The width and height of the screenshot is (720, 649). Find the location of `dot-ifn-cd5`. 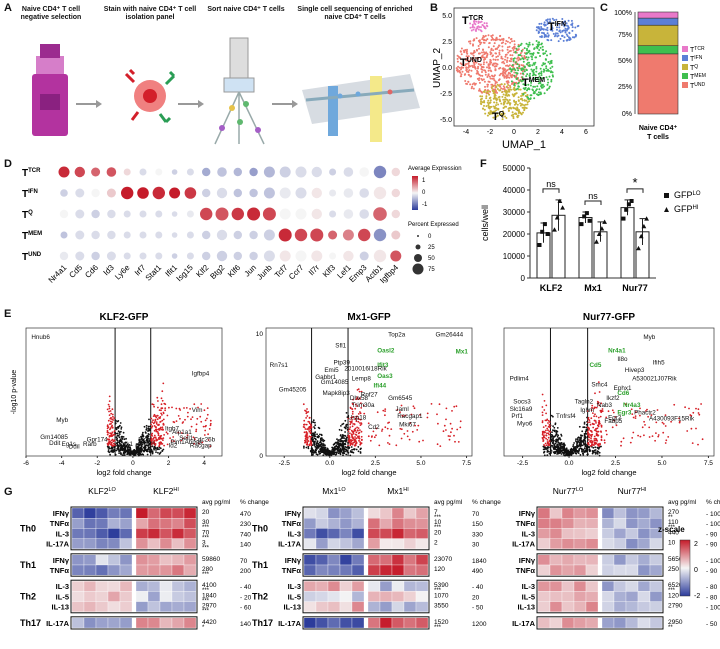

dot-ifn-cd5 is located at coordinates (80, 193).